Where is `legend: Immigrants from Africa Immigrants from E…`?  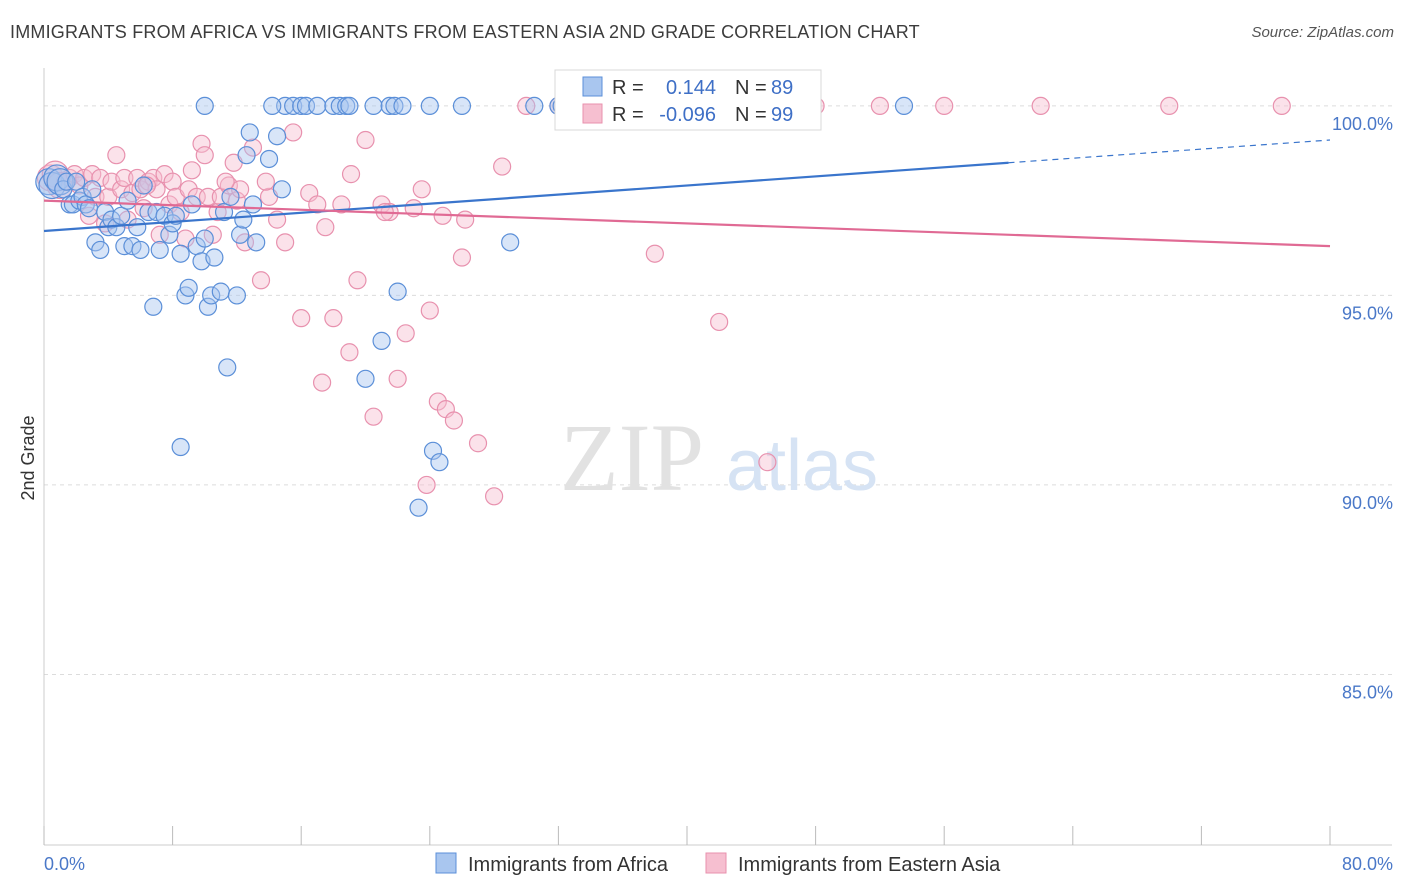 legend: Immigrants from Africa Immigrants from E… is located at coordinates (718, 864).